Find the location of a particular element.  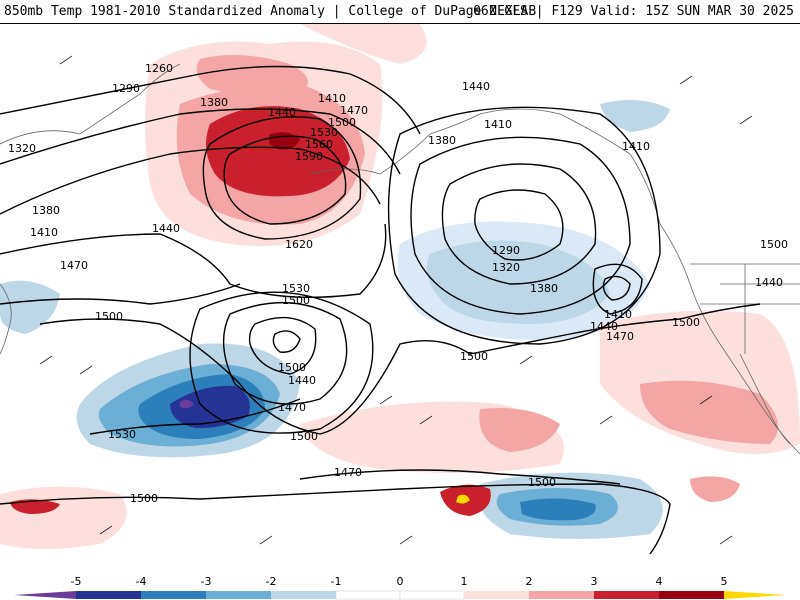

coastline-northwest is located at coordinates (729, 339).